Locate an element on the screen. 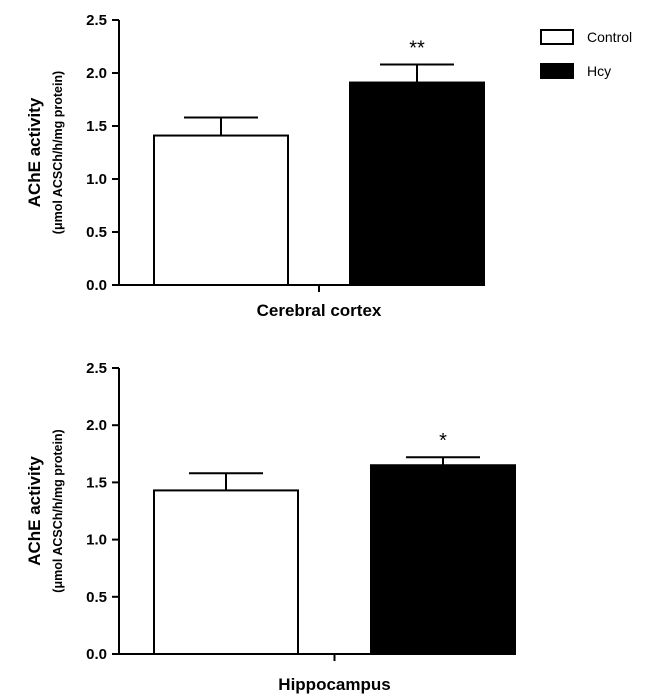  legend: Control Hcy is located at coordinates (586, 54).